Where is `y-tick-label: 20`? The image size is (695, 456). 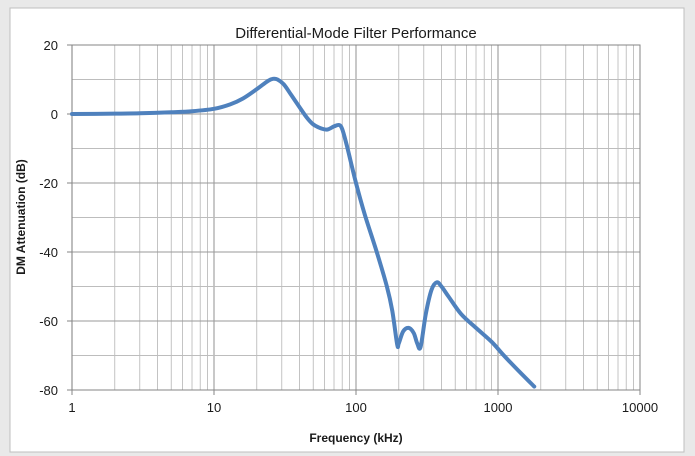
y-tick-label: 20 is located at coordinates (51, 45).